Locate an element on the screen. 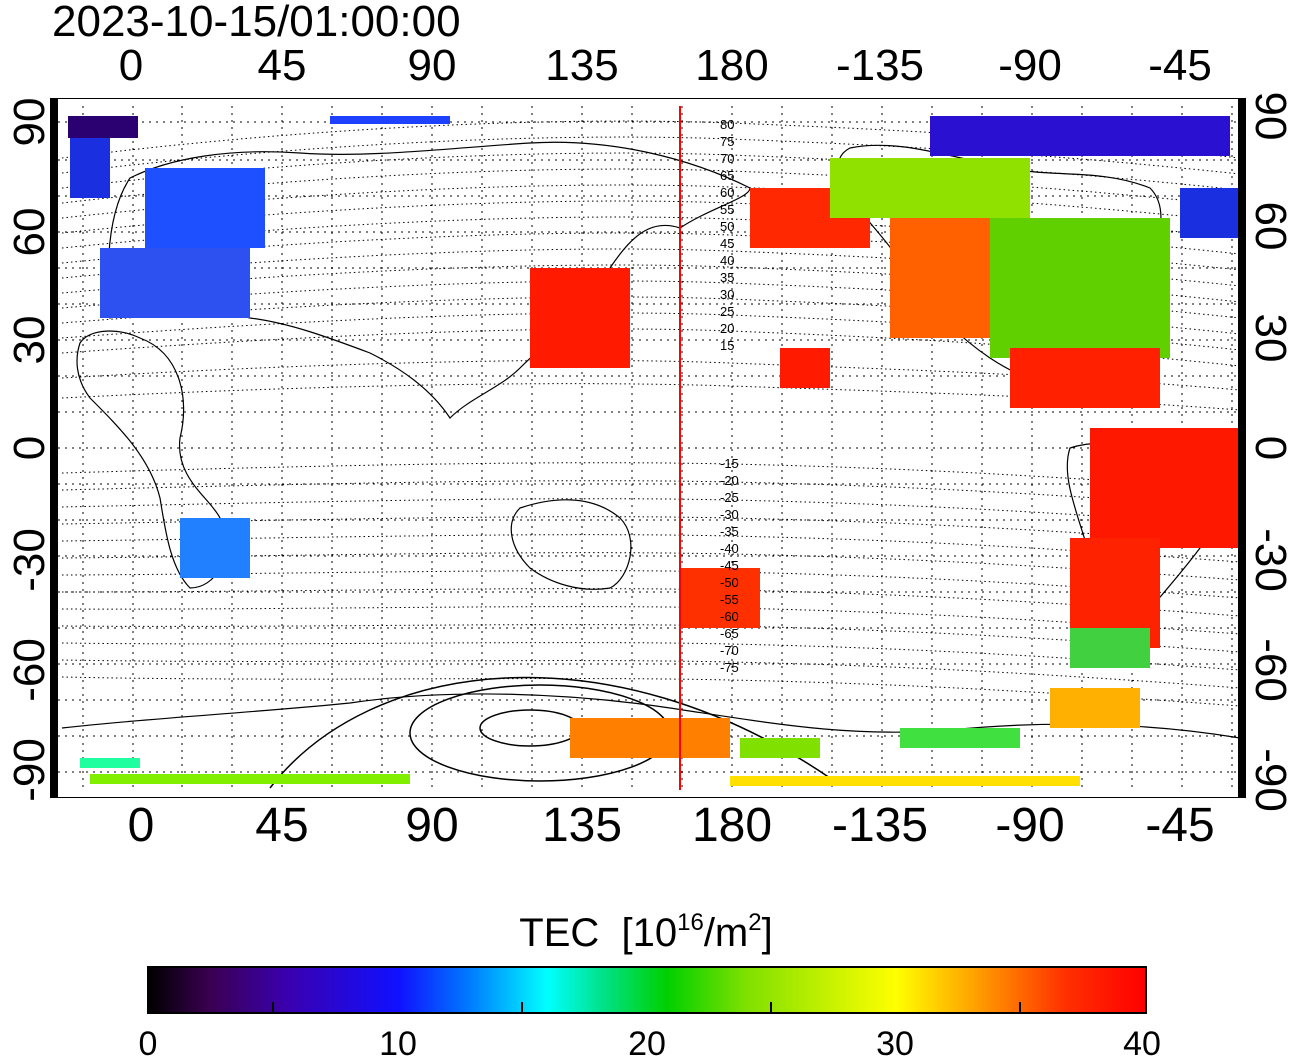  contour-label: -20 is located at coordinates (729, 480).